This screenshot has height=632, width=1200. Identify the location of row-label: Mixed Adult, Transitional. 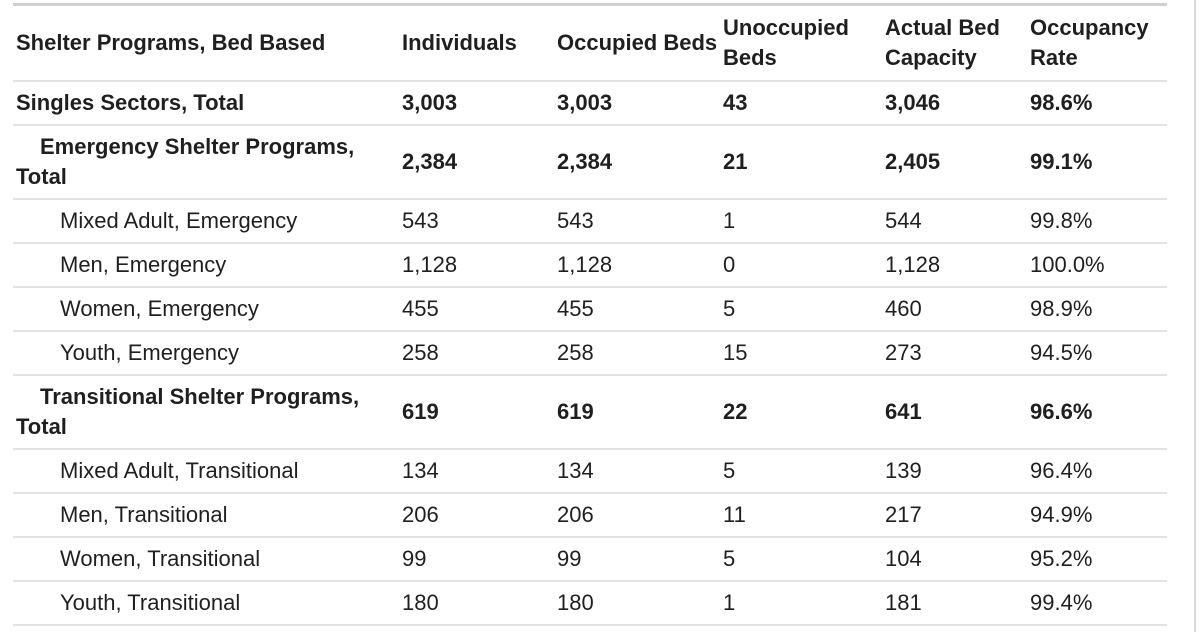
(207, 472).